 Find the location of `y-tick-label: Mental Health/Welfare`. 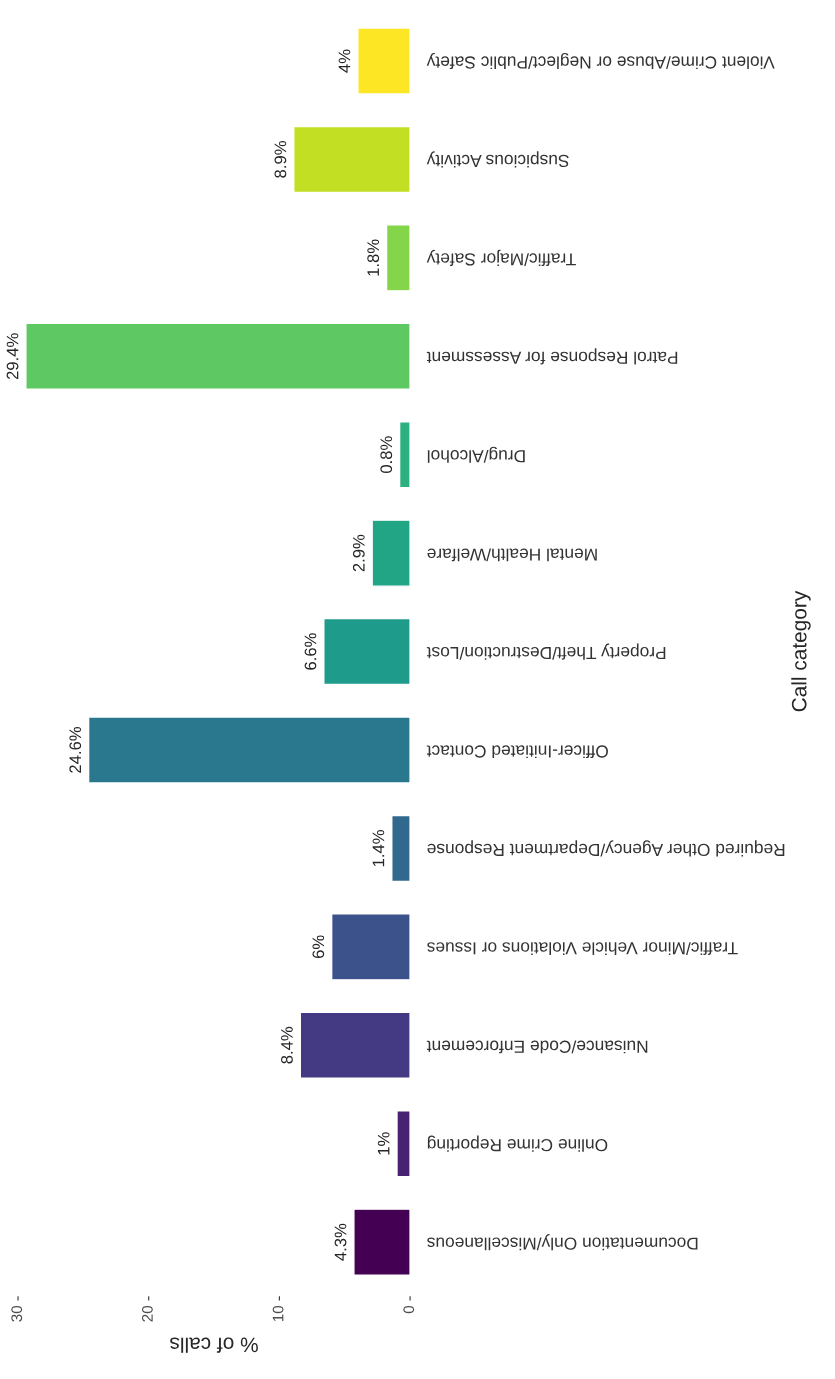

y-tick-label: Mental Health/Welfare is located at coordinates (512, 555).